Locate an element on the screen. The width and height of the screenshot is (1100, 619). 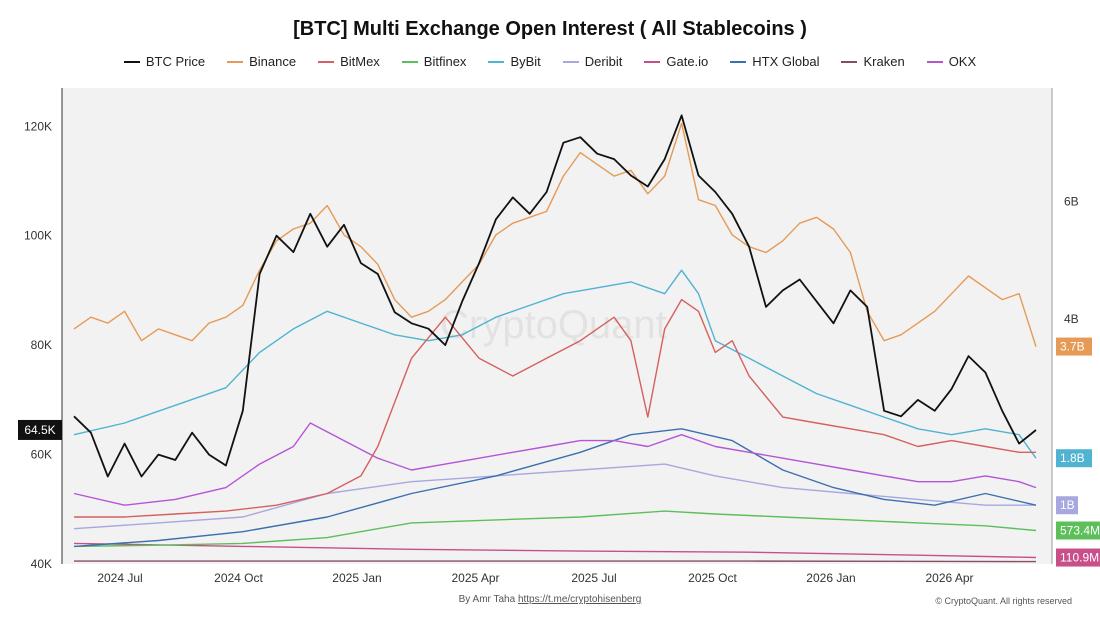
right-tick-label: 4B is located at coordinates (1071, 319).